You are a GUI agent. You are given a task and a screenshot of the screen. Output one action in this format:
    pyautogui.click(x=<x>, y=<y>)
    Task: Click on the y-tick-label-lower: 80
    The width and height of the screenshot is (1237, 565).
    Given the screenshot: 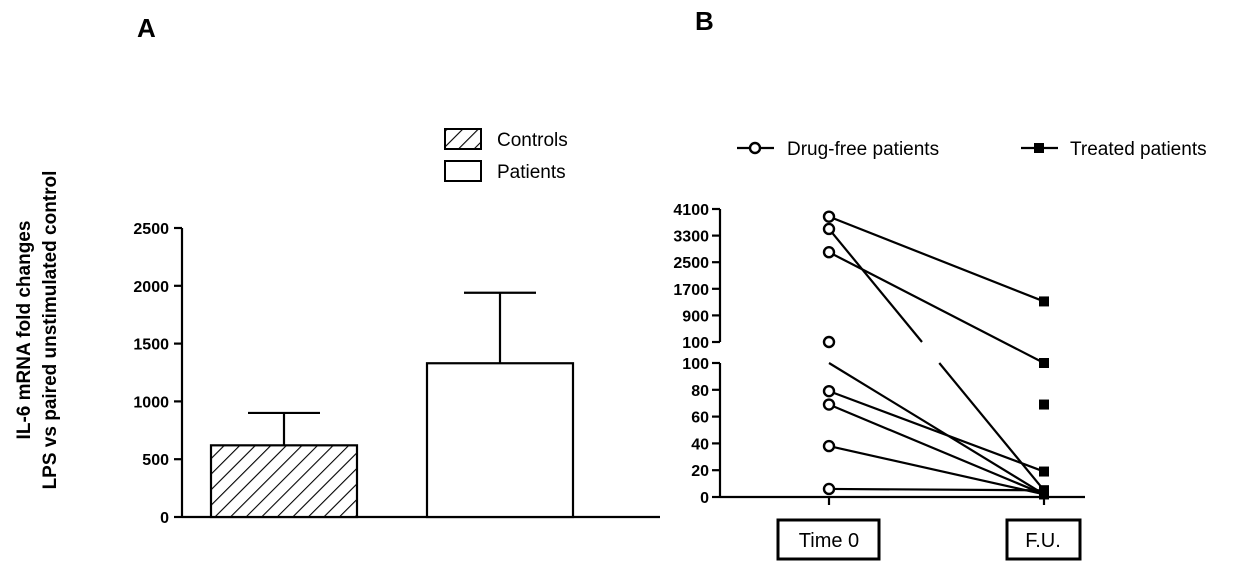 What is the action you would take?
    pyautogui.click(x=700, y=391)
    